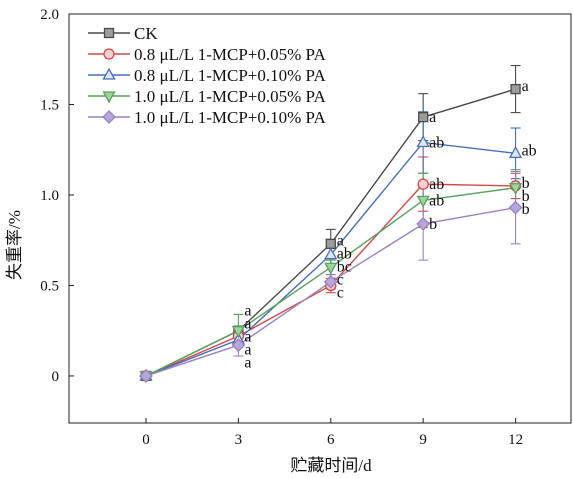 The width and height of the screenshot is (573, 478). Describe the element at coordinates (331, 440) in the screenshot. I see `x-tick-label: 6` at that location.